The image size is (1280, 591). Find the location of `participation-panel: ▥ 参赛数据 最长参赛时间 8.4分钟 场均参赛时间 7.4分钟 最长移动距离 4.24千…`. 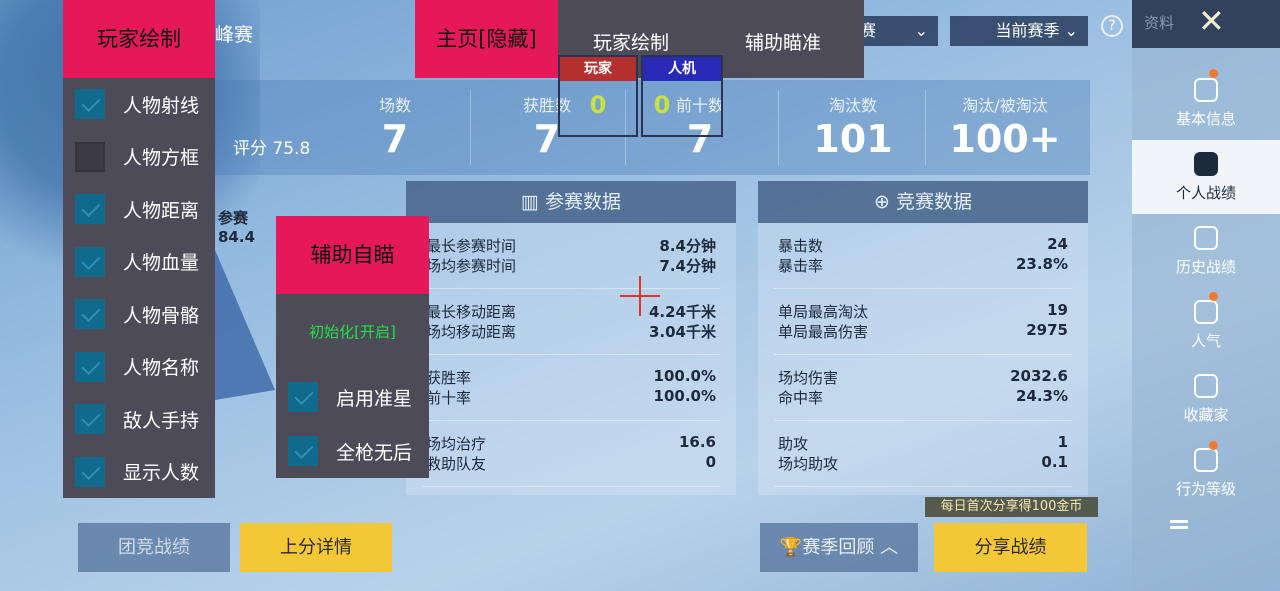

participation-panel: ▥ 参赛数据 最长参赛时间 8.4分钟 场均参赛时间 7.4分钟 最长移动距离 4.24千… is located at coordinates (571, 338).